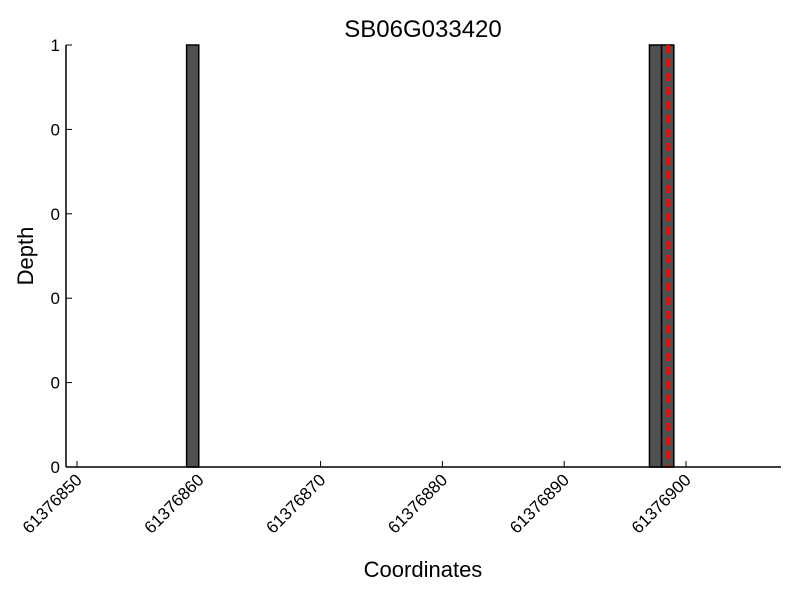 Image resolution: width=800 pixels, height=605 pixels. I want to click on x-tick-label-3: 61376880, so click(417, 503).